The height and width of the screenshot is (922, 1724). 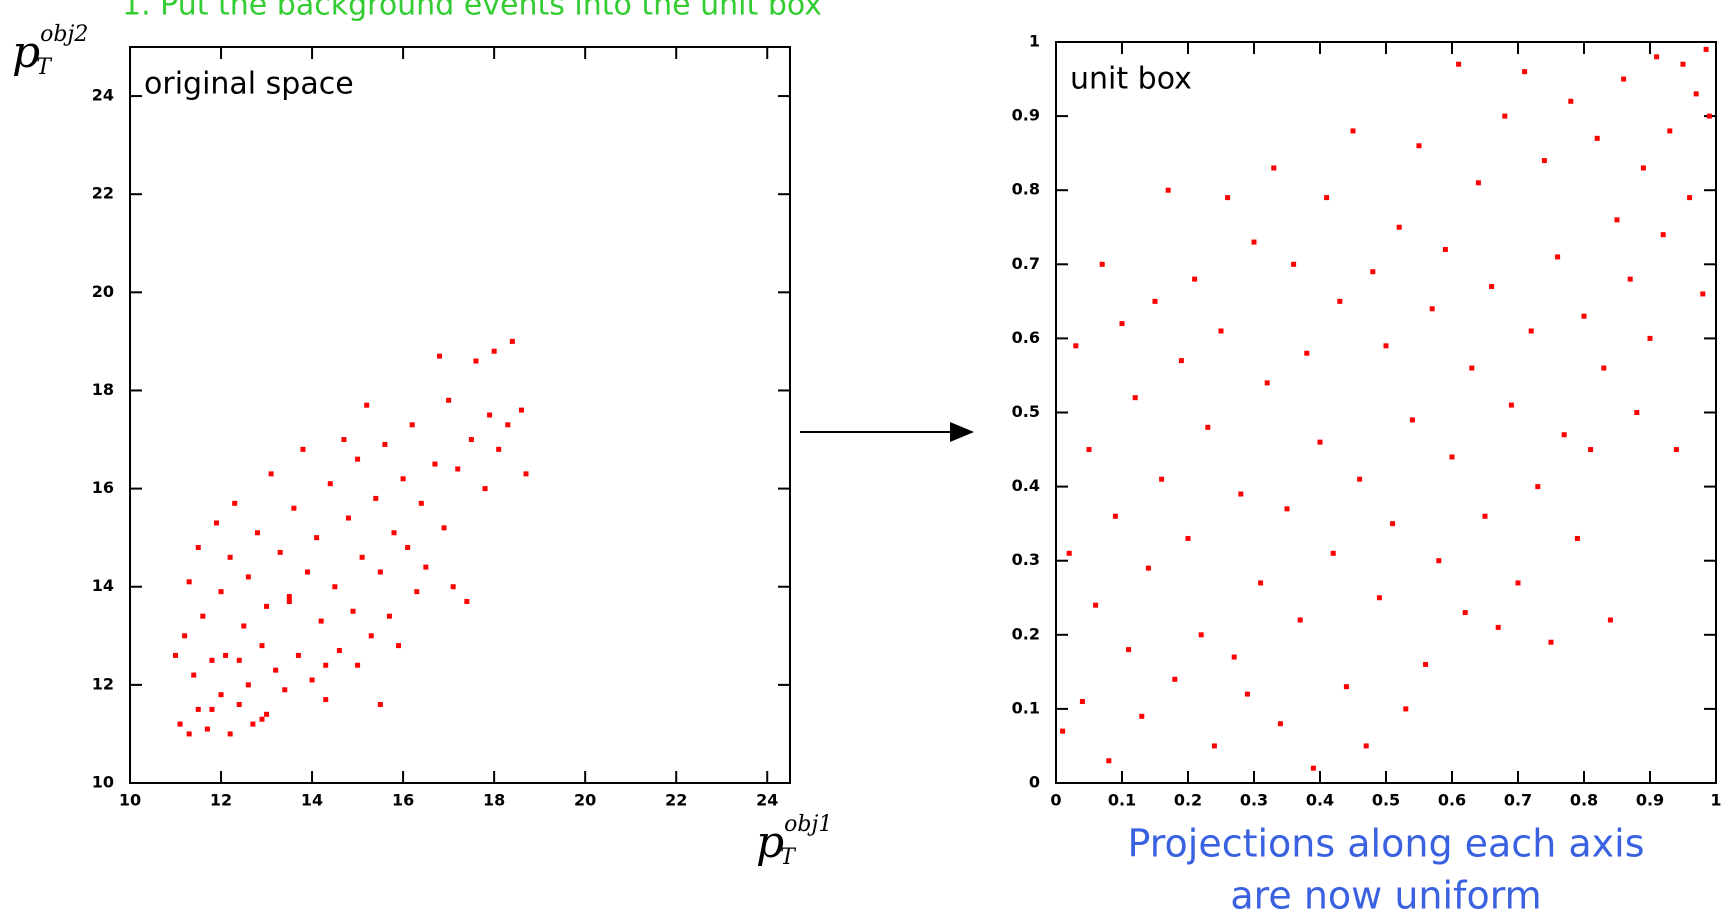 What do you see at coordinates (767, 800) in the screenshot?
I see `x-tick-label: 24` at bounding box center [767, 800].